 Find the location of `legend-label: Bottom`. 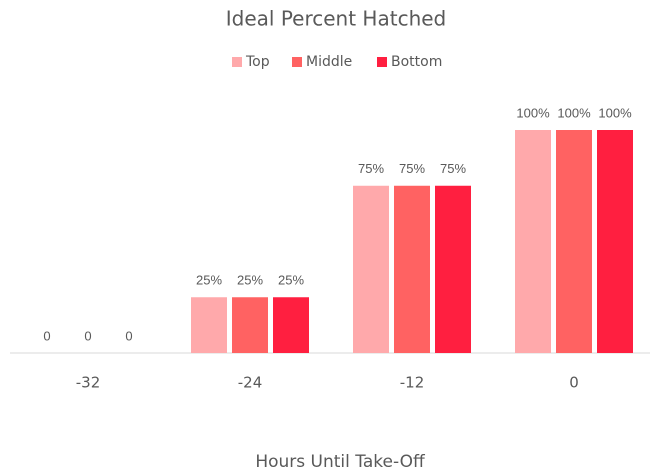

legend-label: Bottom is located at coordinates (416, 62).